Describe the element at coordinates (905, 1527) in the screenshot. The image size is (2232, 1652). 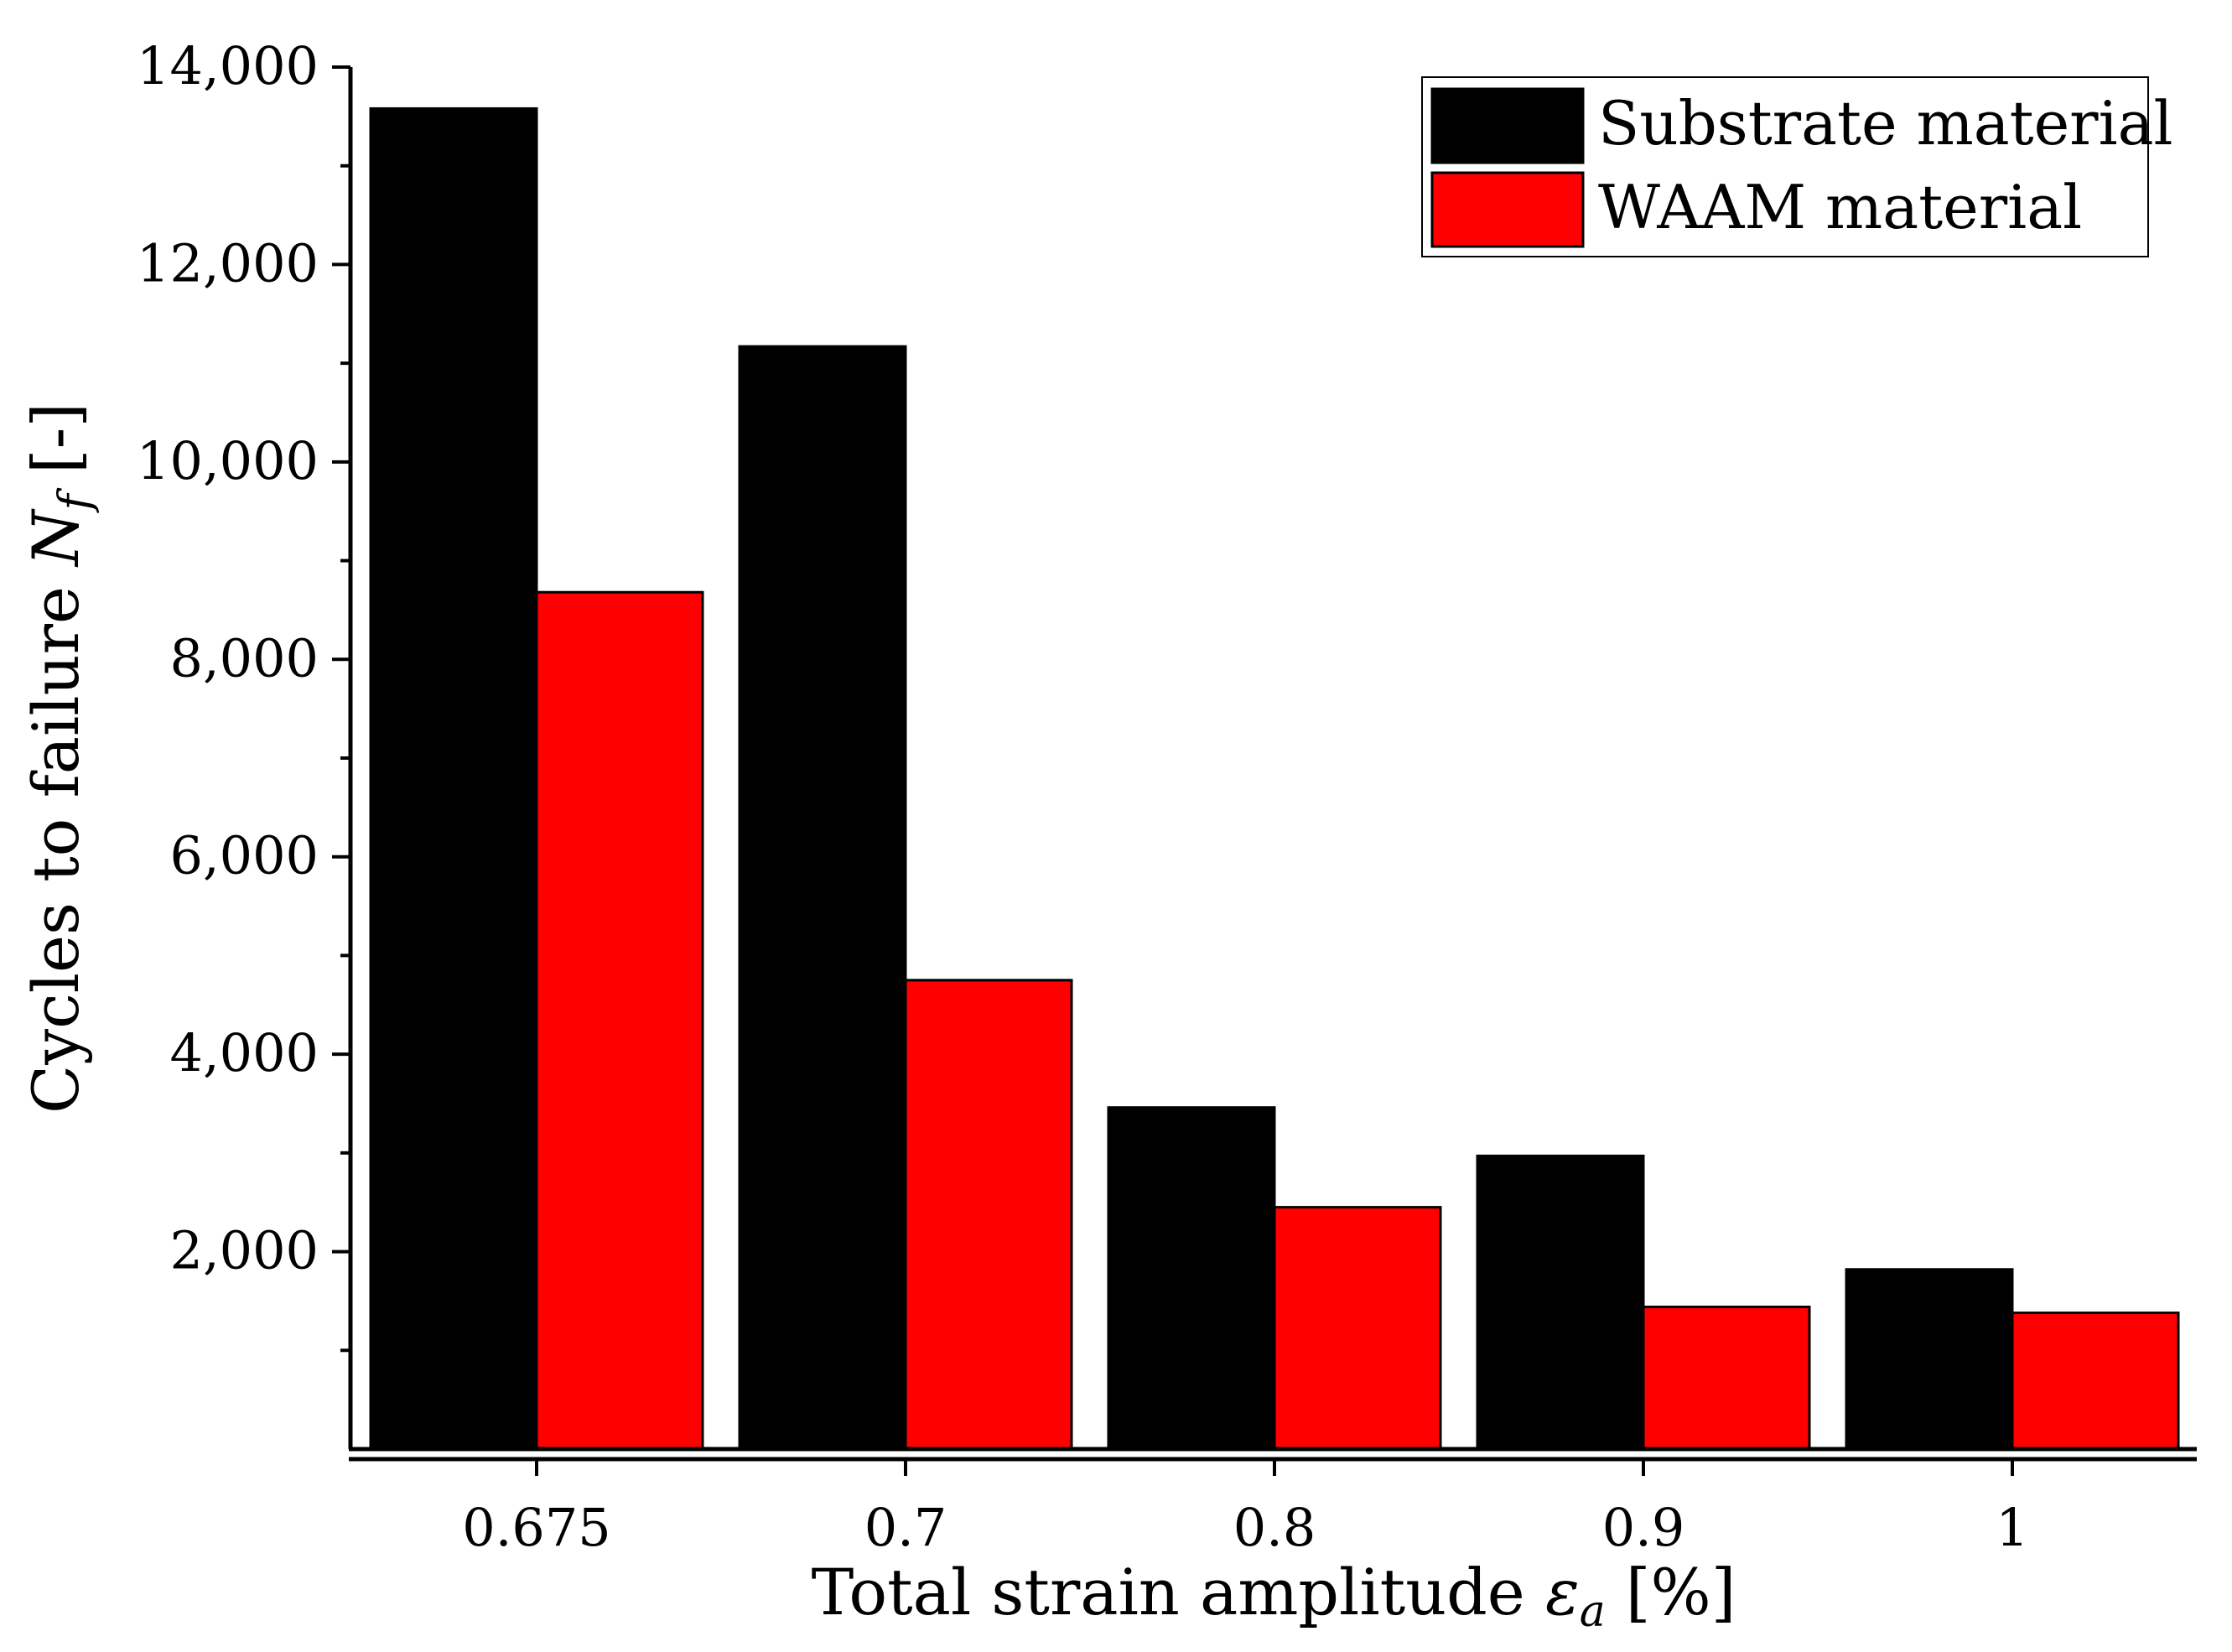
I see `x-tick-label: 0.7` at that location.